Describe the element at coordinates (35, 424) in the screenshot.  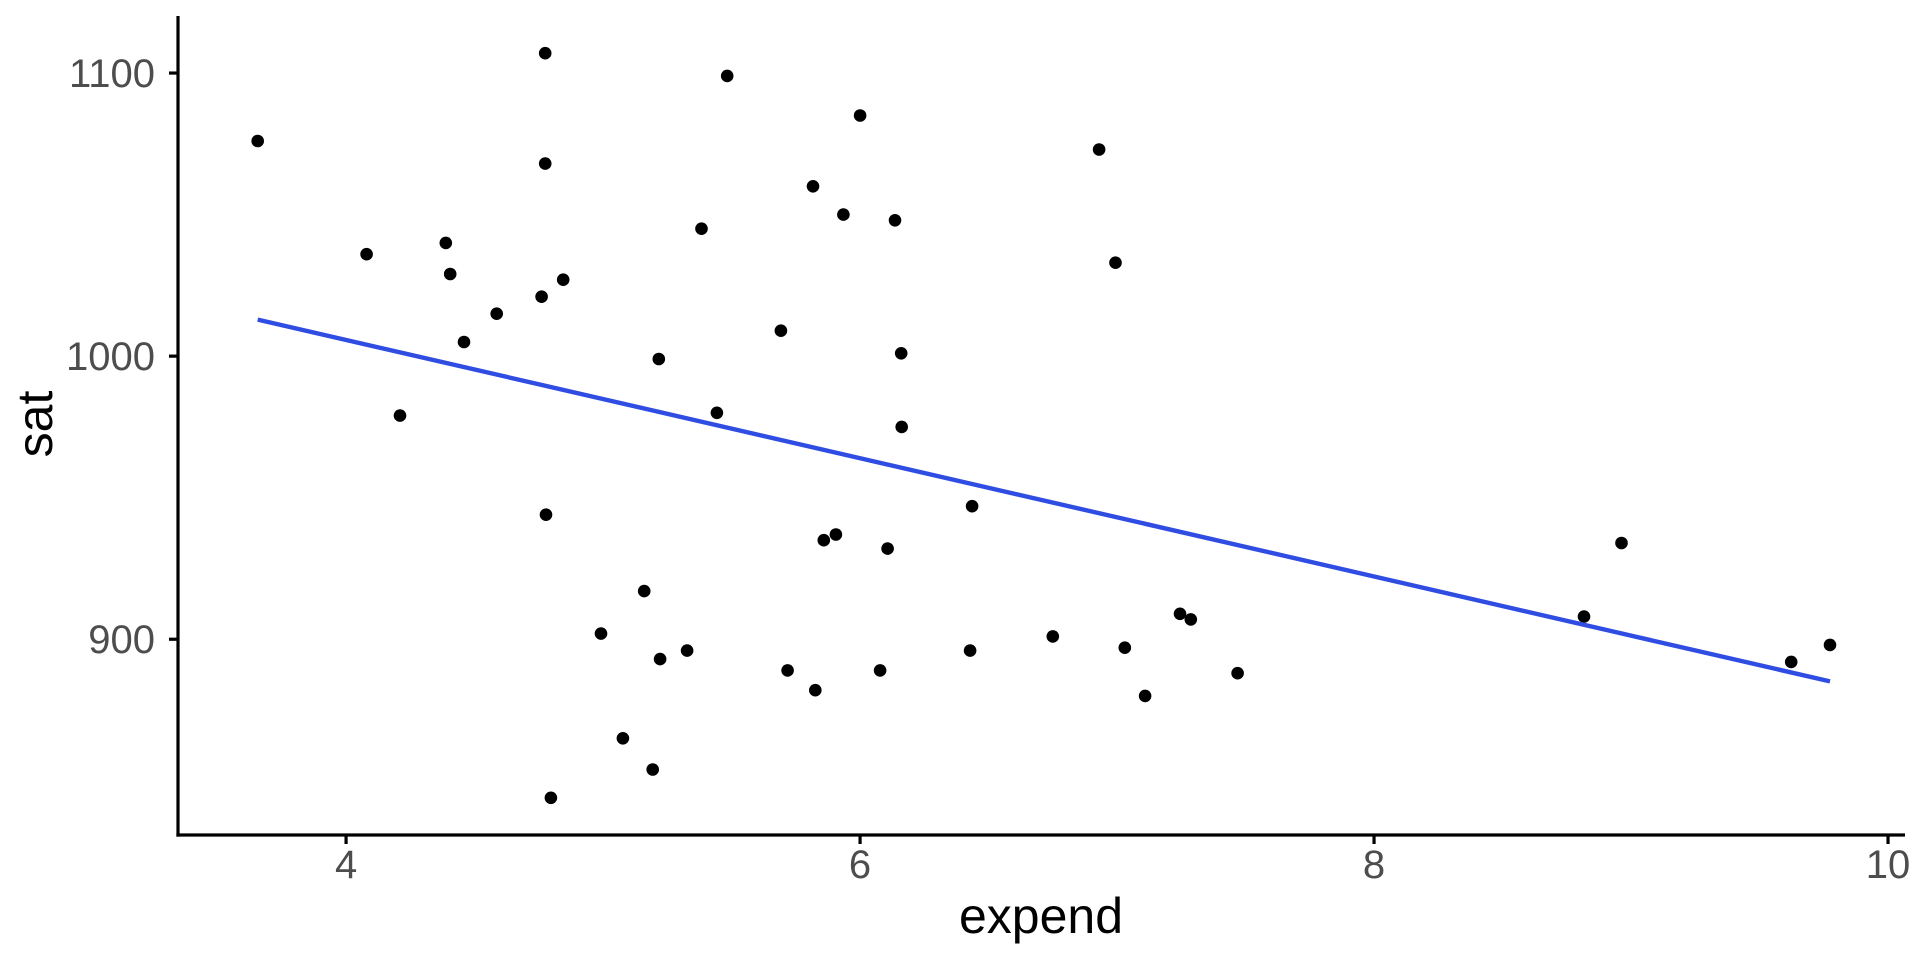
I see `y-axis-title: sat` at that location.